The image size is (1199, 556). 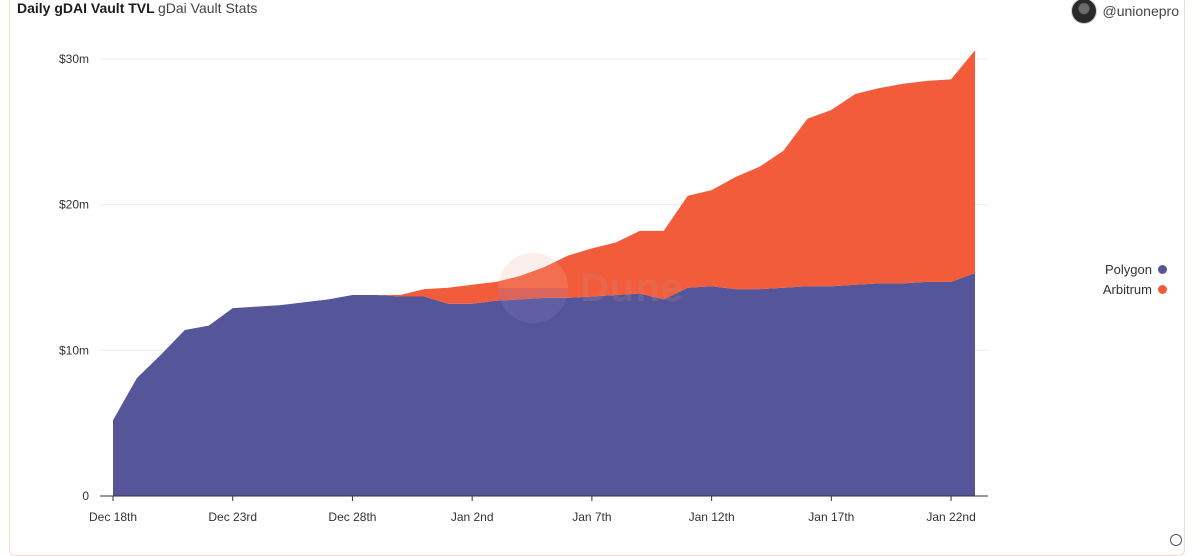 What do you see at coordinates (472, 517) in the screenshot?
I see `x-tick-label: Jan 2nd` at bounding box center [472, 517].